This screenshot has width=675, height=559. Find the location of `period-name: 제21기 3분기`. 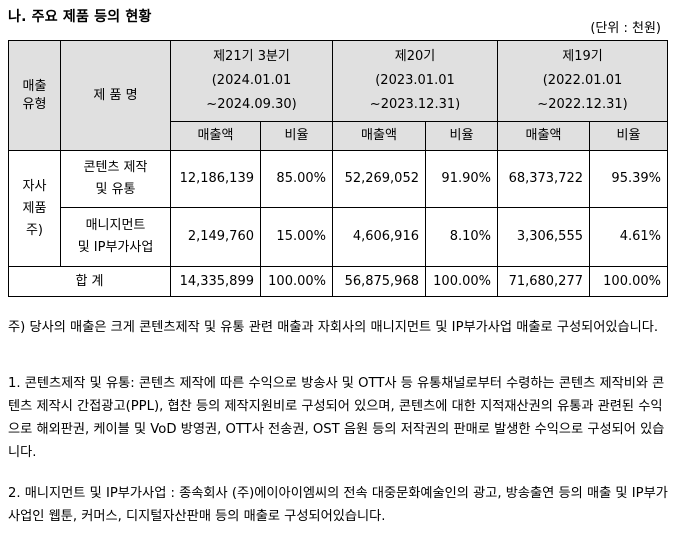

period-name: 제21기 3분기 is located at coordinates (251, 56).